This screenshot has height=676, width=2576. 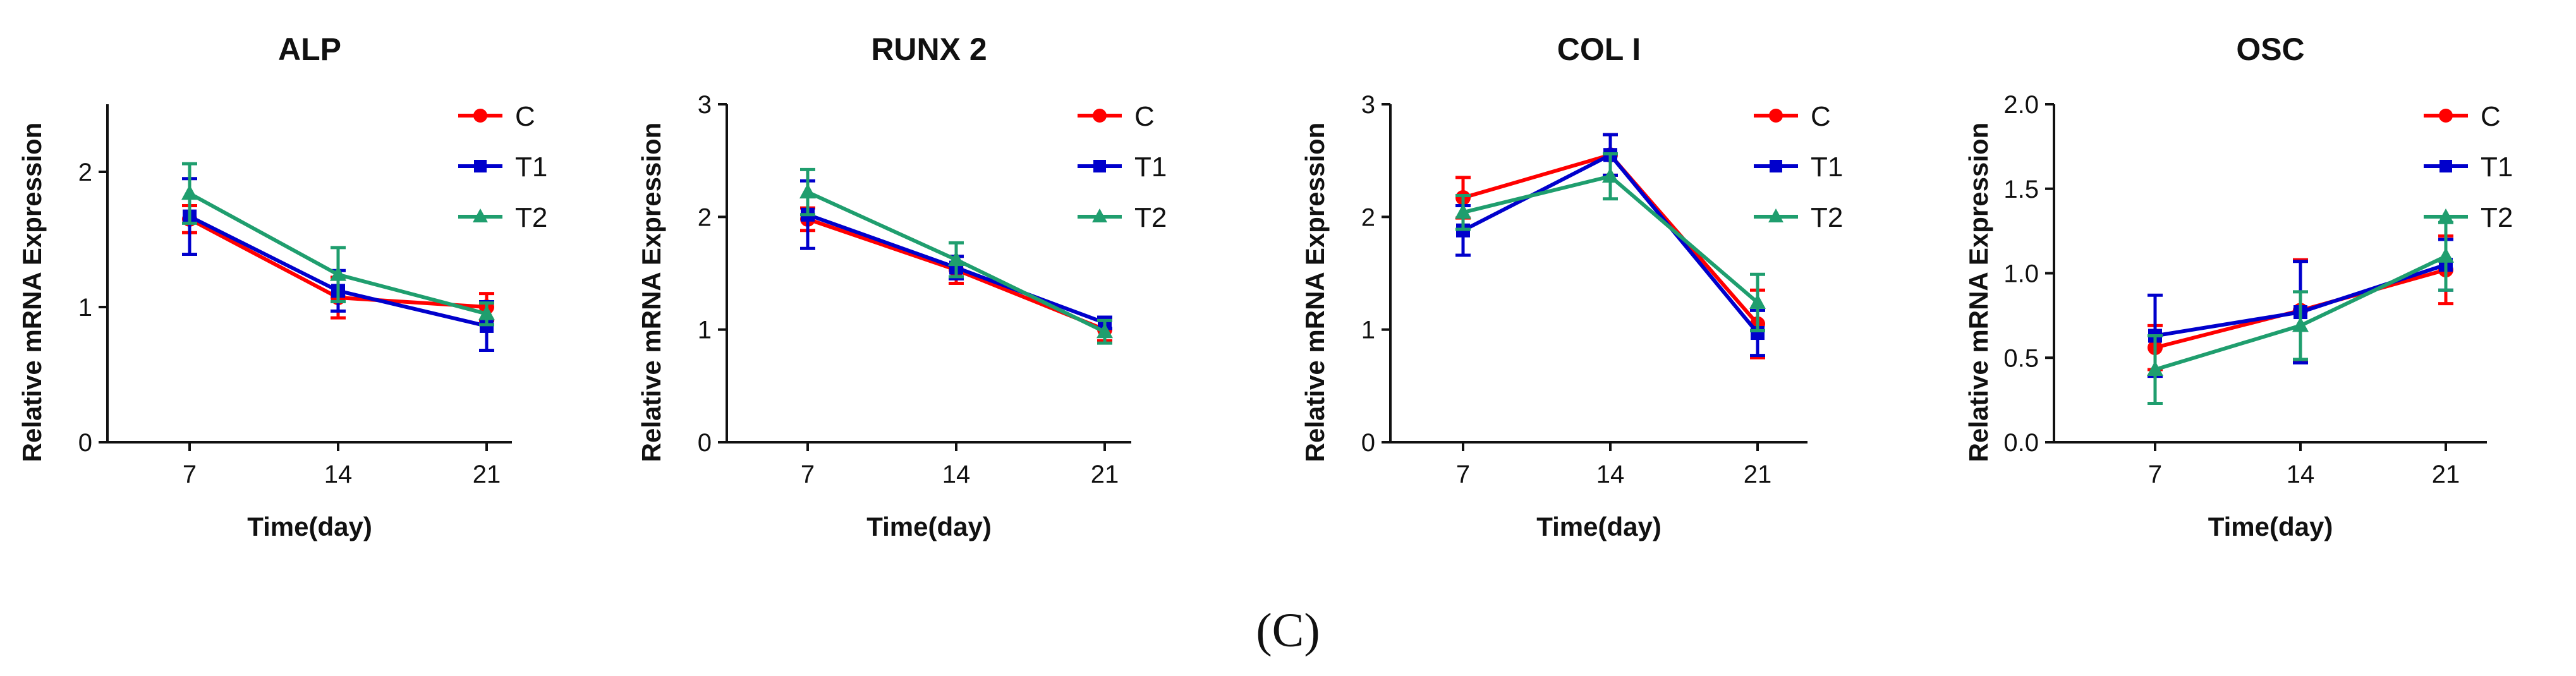 I want to click on chart-title: RUNX 2, so click(x=929, y=50).